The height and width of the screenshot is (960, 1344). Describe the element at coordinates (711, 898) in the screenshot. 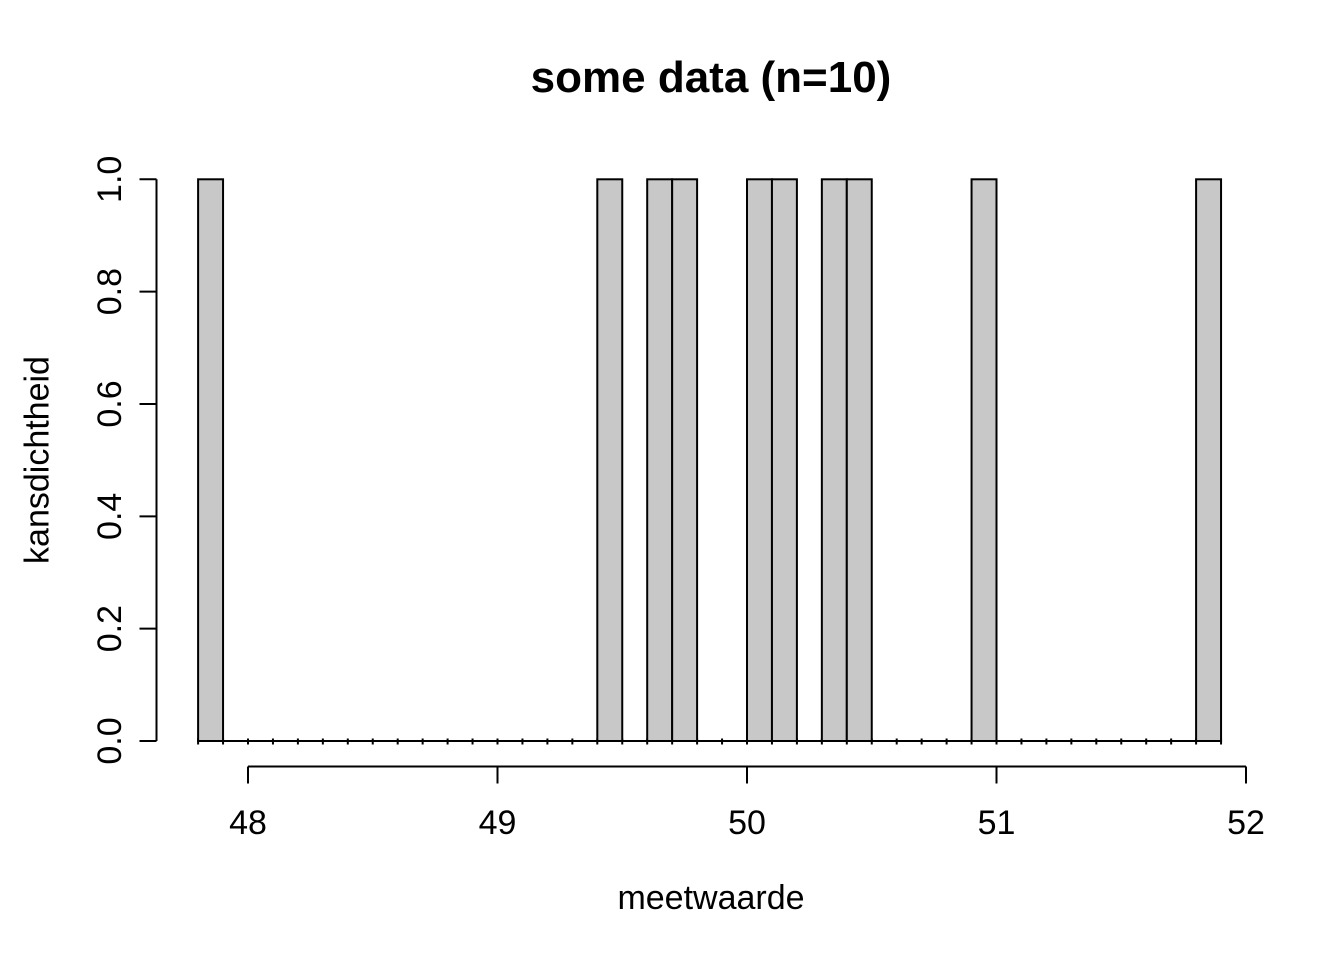

I see `x-axis-title: meetwaarde` at that location.